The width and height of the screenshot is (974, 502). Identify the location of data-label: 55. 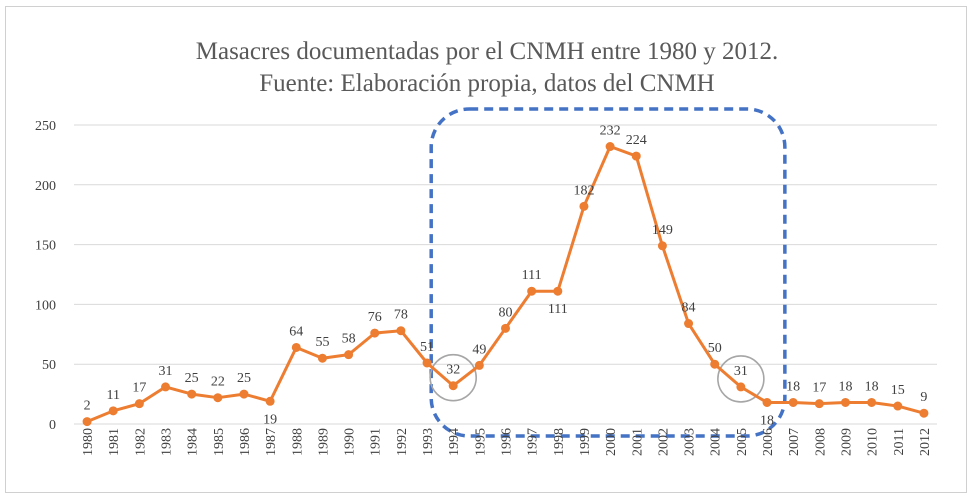
(322, 342).